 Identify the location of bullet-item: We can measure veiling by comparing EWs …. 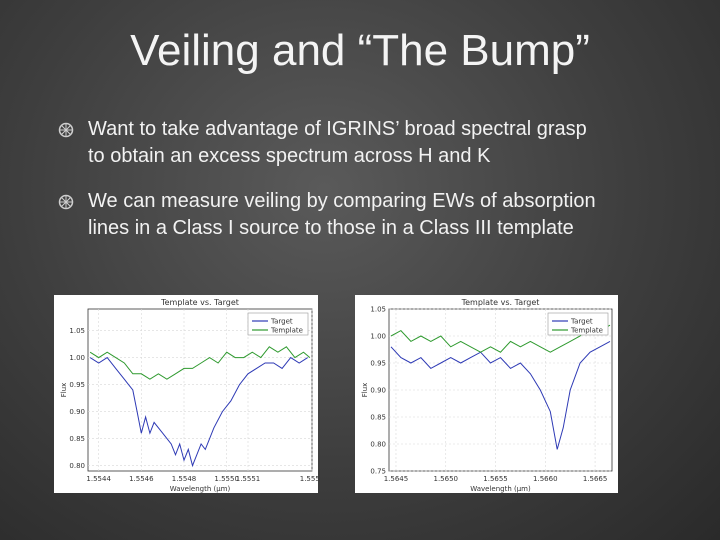
(368, 215).